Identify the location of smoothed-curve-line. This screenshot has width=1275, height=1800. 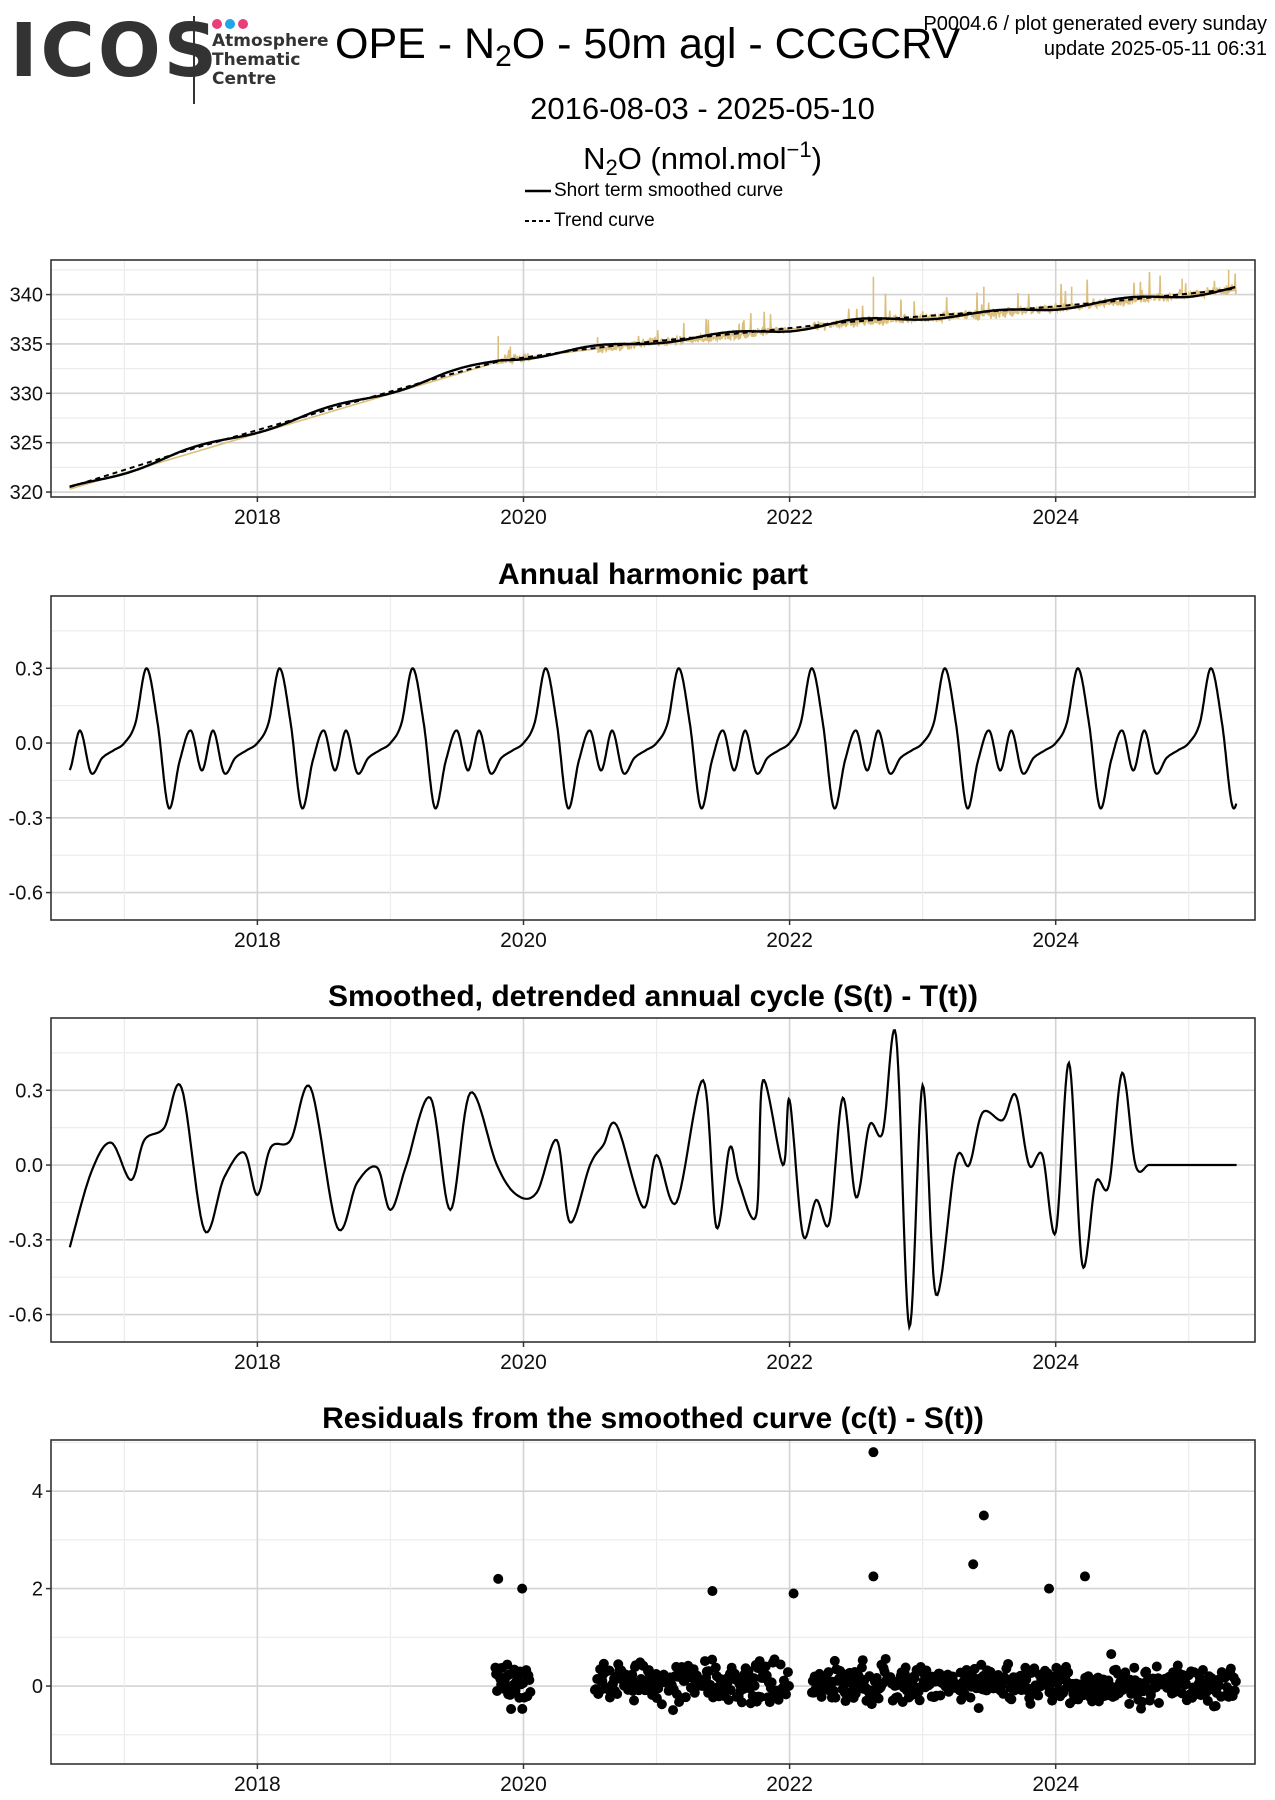
(652, 386).